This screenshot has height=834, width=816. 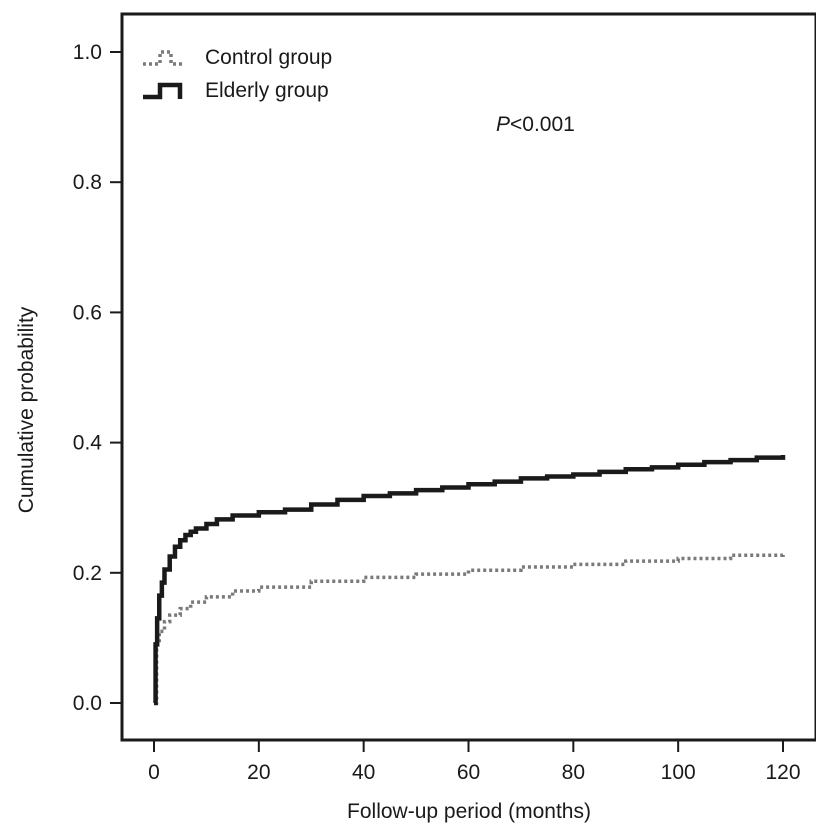 I want to click on y-axis-ticks: 0.0 0.2 0.4 0.6 0.8 1.0, so click(x=97, y=378).